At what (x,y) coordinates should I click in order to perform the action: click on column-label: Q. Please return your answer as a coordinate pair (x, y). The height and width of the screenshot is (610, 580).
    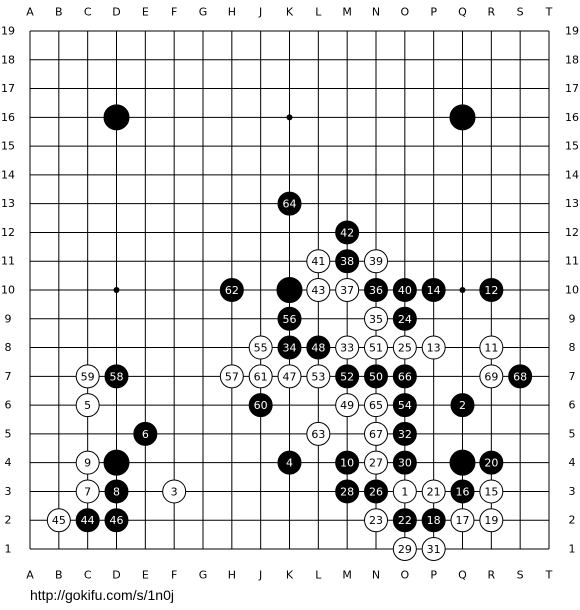
    Looking at the image, I should click on (462, 12).